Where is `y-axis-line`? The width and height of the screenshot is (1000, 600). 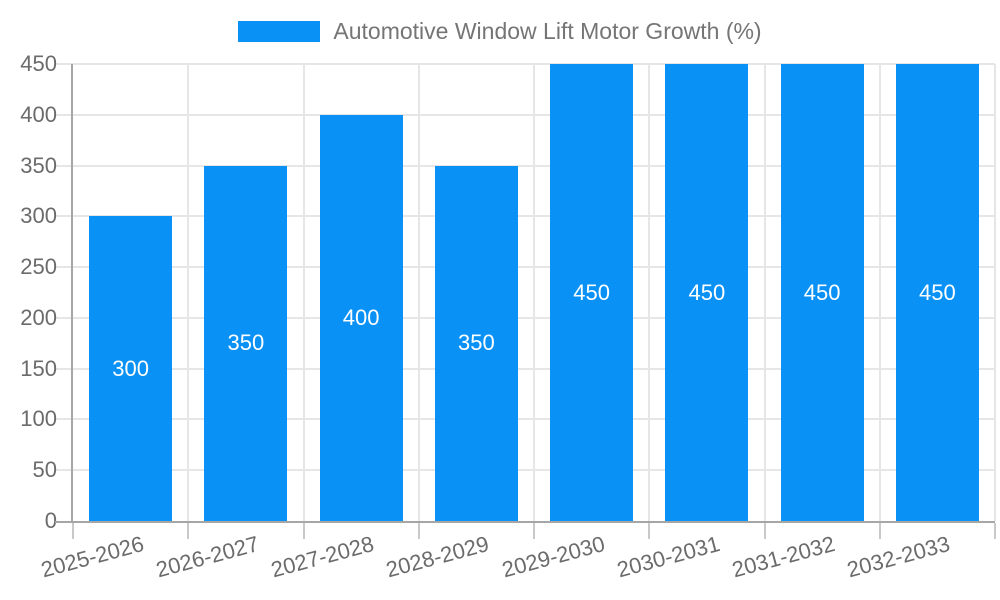 y-axis-line is located at coordinates (72, 293).